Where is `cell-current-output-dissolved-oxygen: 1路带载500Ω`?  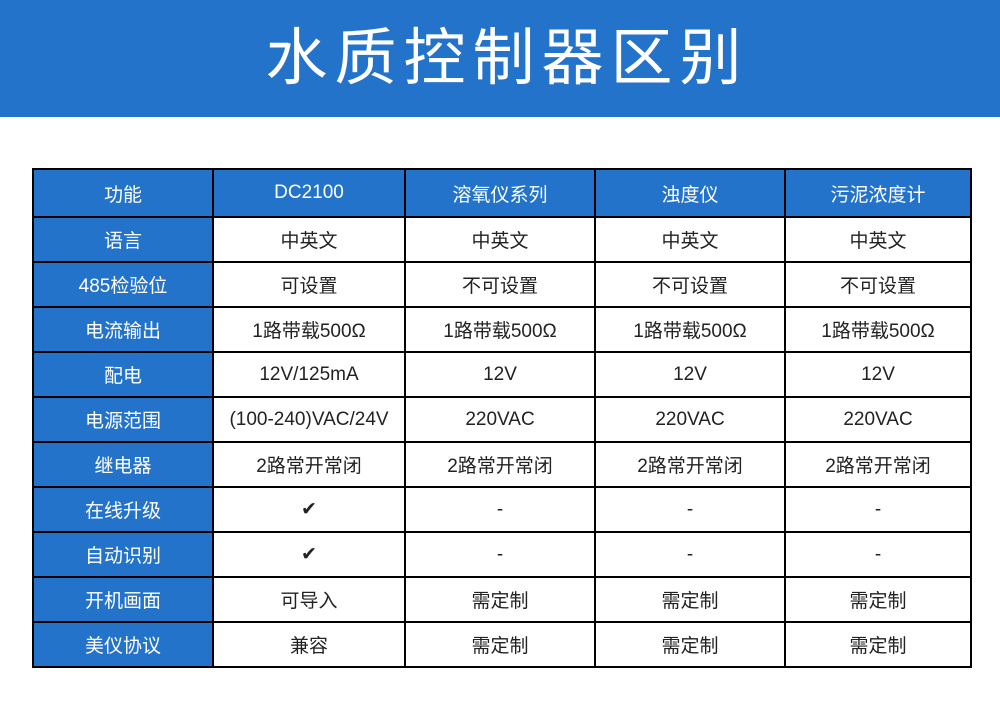 cell-current-output-dissolved-oxygen: 1路带载500Ω is located at coordinates (500, 329).